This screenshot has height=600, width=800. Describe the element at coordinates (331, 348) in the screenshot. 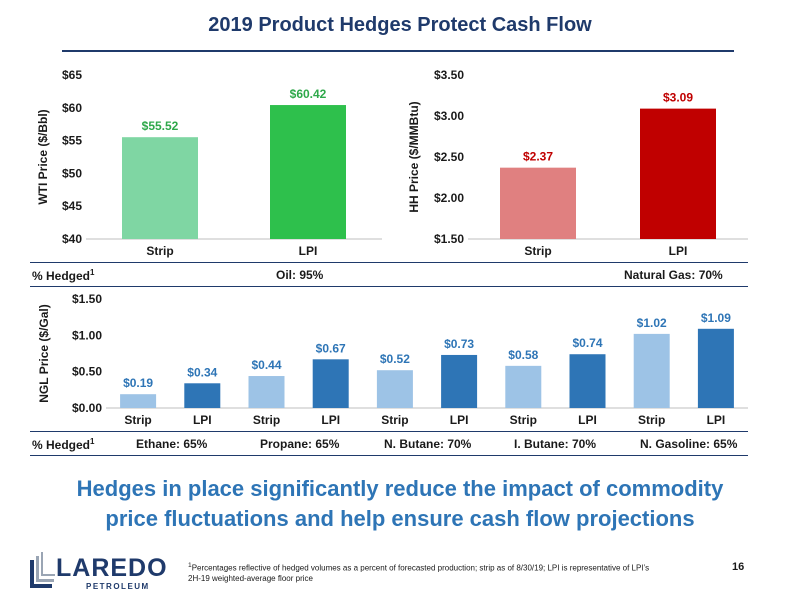

I see `ngl-bar-value-label: $0.67` at that location.